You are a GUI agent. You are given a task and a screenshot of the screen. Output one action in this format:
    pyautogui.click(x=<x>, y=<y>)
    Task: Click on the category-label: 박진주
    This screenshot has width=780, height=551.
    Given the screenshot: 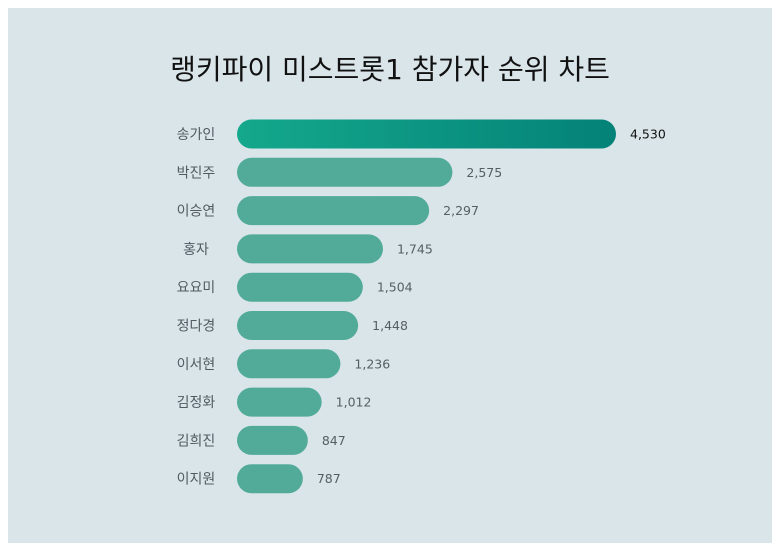 What is the action you would take?
    pyautogui.click(x=196, y=173)
    